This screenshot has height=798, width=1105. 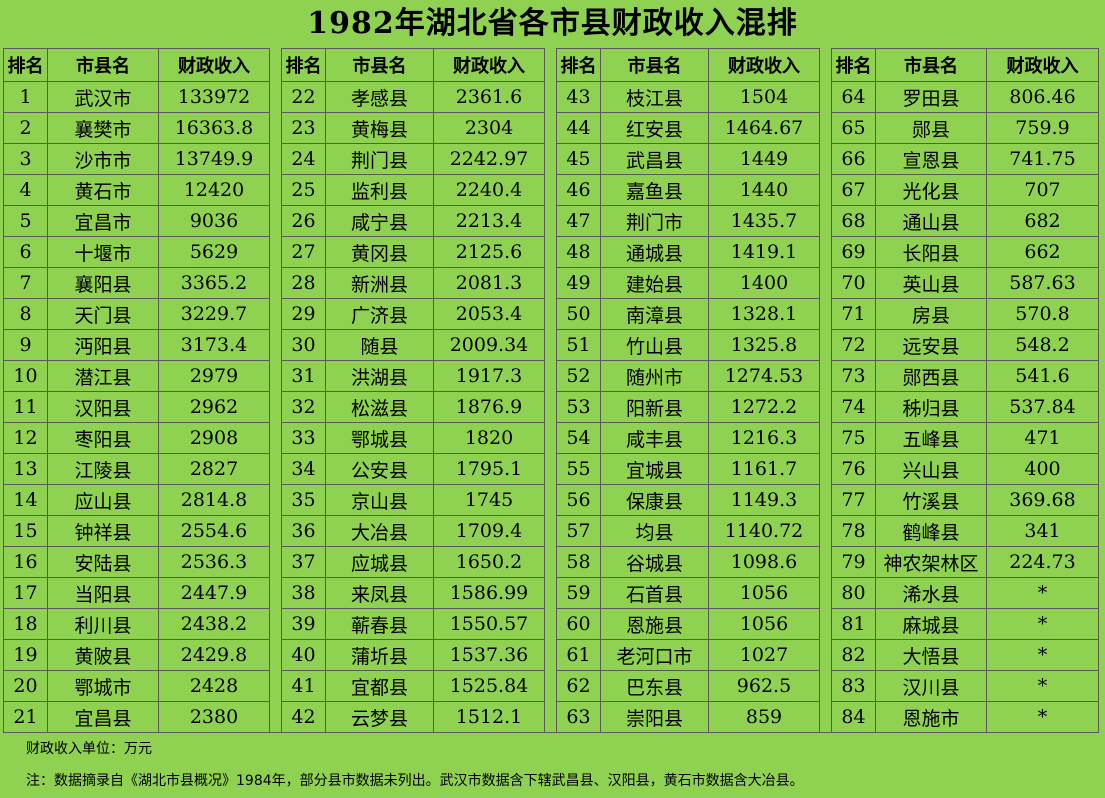 I want to click on name-cell: 潜江县, so click(x=103, y=376).